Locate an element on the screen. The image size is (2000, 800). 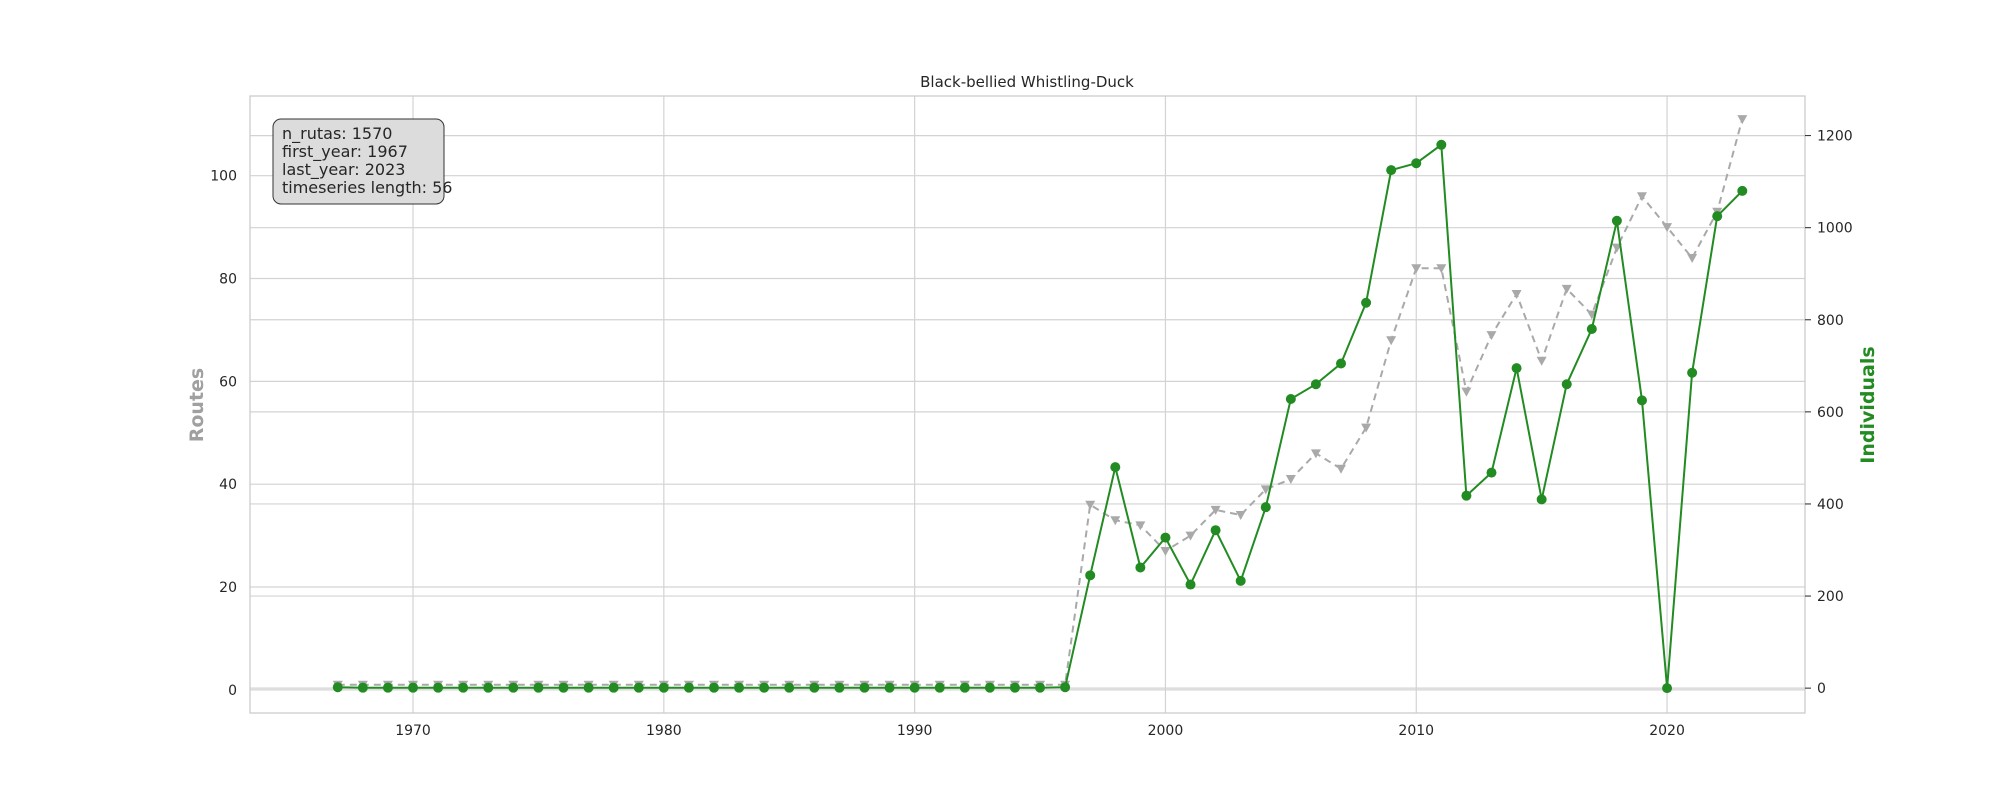
y-right-tick-label: 400 is located at coordinates (1830, 505).